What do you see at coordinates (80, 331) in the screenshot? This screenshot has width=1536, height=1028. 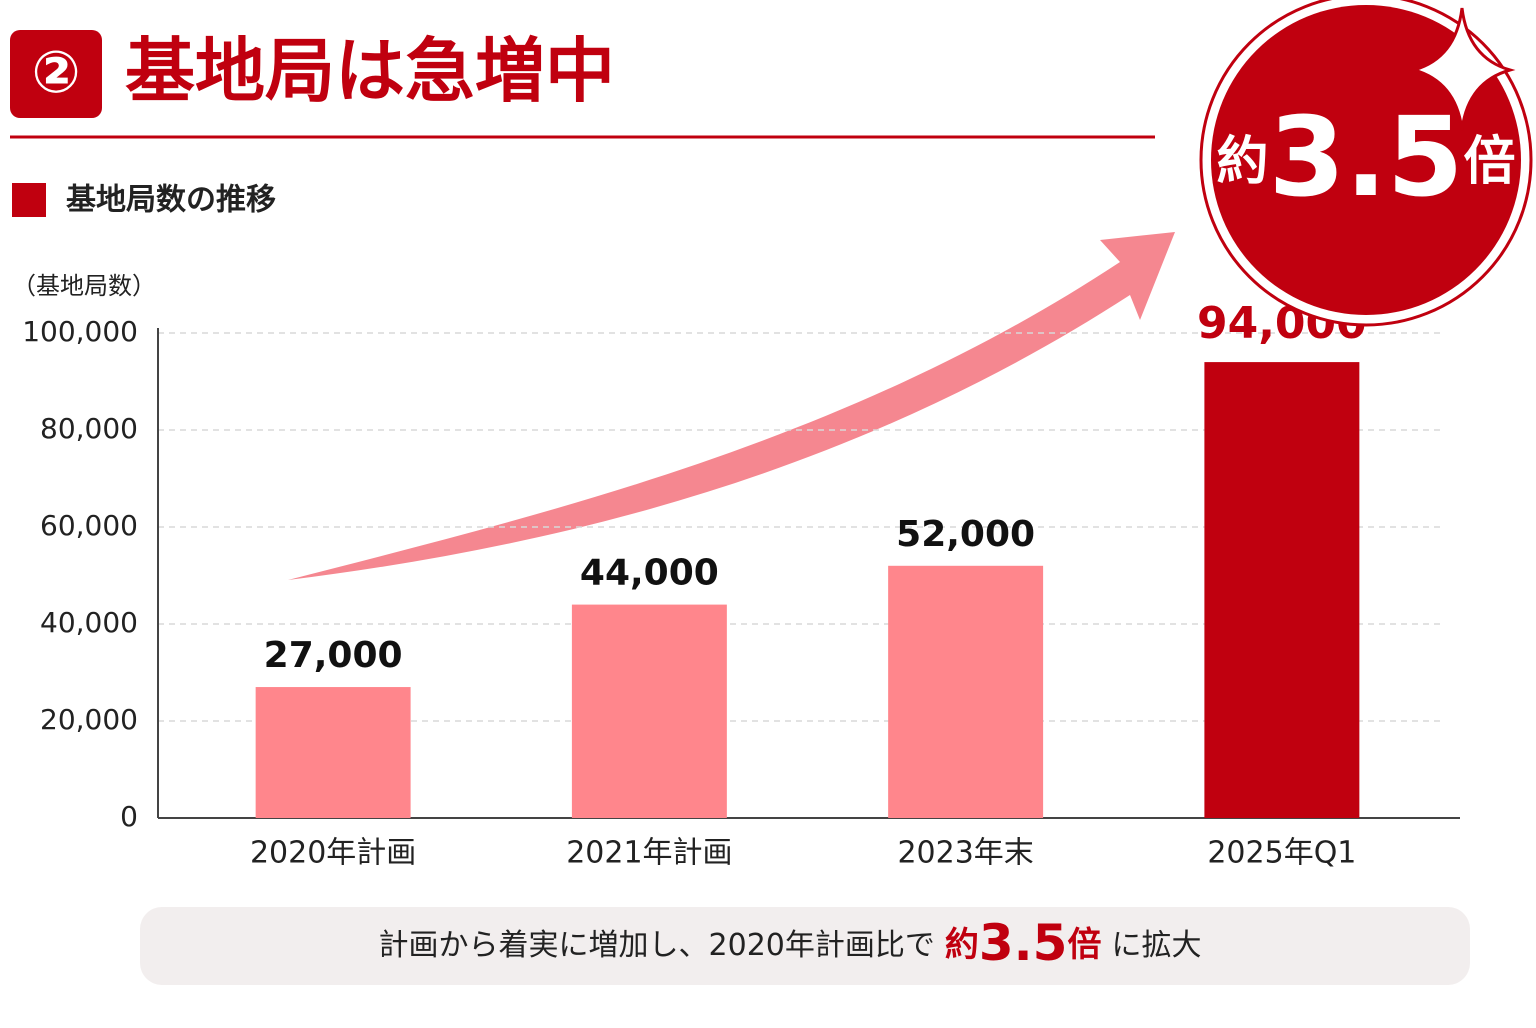 I see `y-tick-label: 100,000` at bounding box center [80, 331].